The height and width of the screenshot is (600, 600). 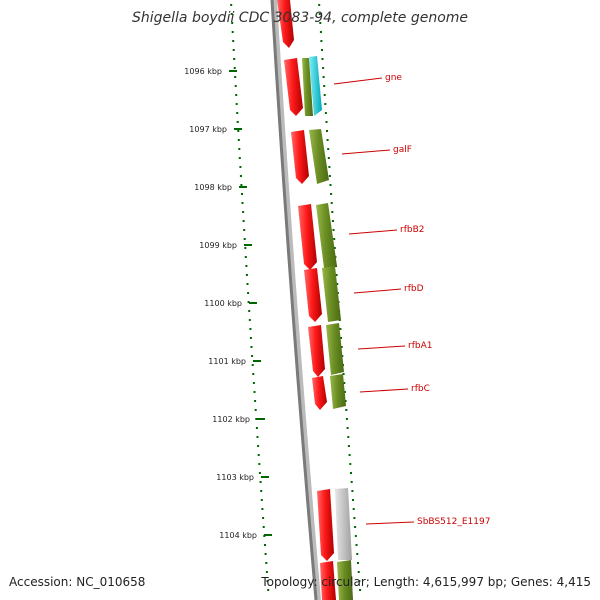 I want to click on cyan-feature-arrow, so click(x=315, y=86).